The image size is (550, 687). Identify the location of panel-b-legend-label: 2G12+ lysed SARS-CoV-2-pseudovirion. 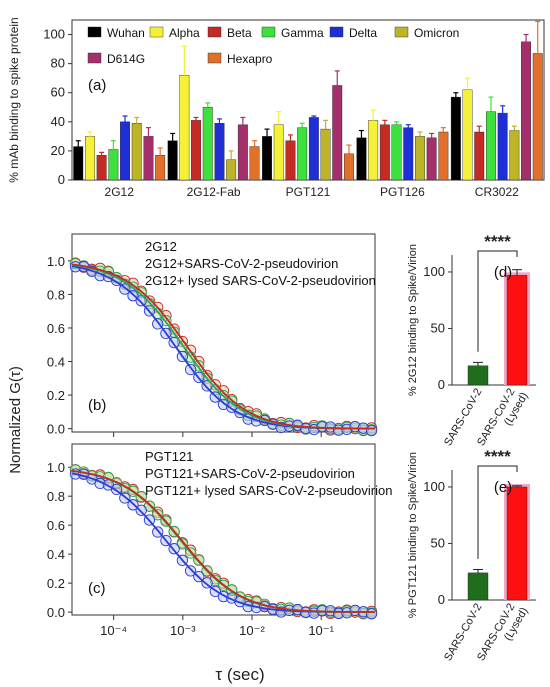
(260, 280).